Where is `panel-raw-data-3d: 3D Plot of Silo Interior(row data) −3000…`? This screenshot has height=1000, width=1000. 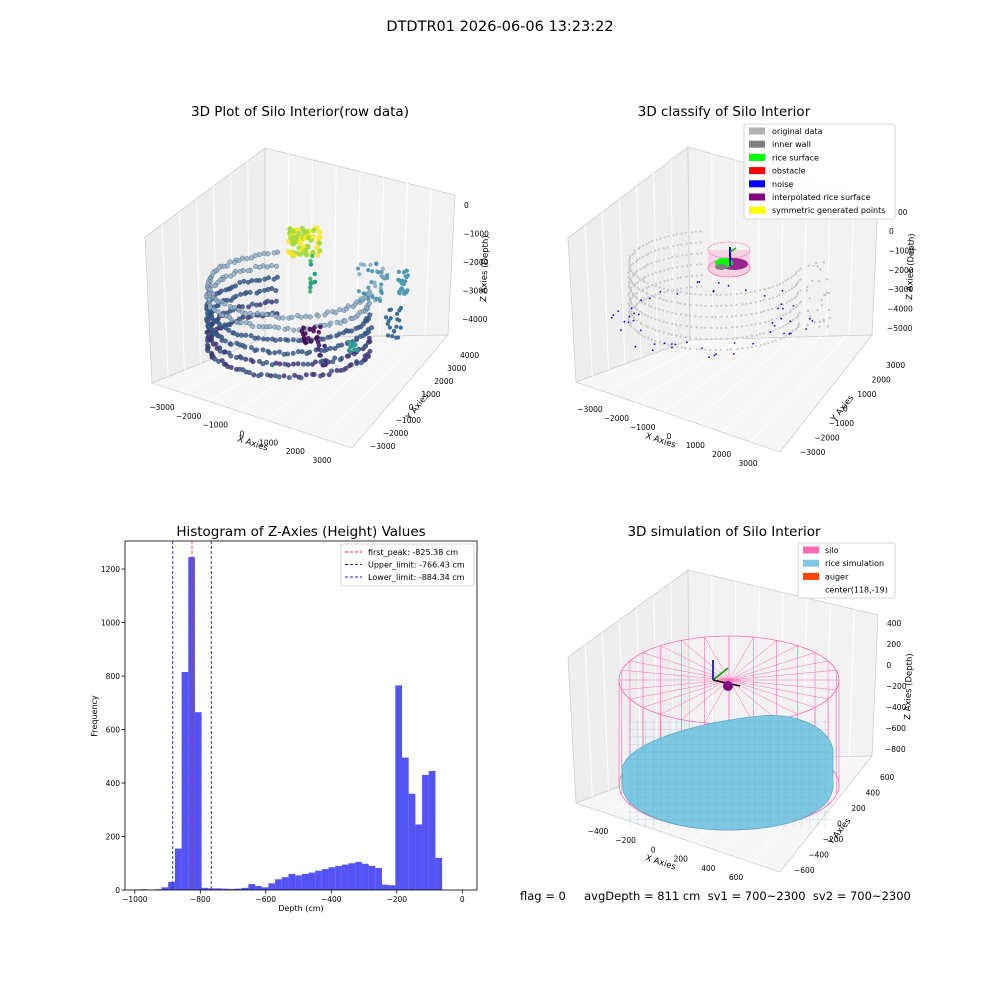
panel-raw-data-3d: 3D Plot of Silo Interior(row data) −3000… is located at coordinates (317, 284).